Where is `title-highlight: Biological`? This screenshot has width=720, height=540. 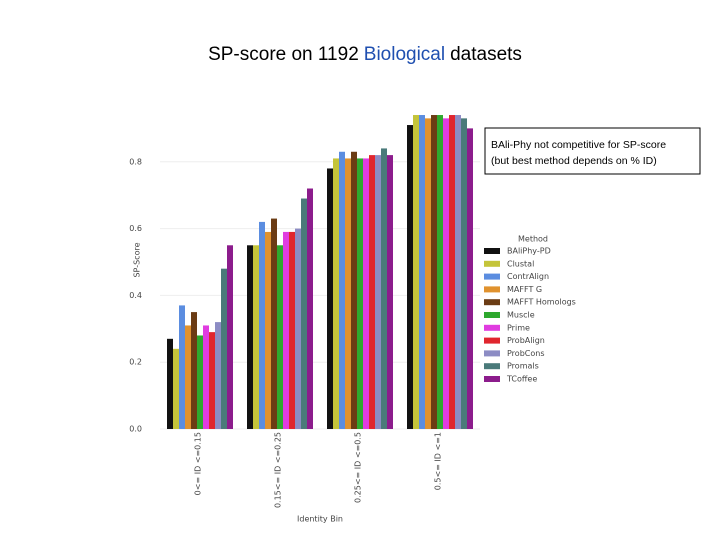 title-highlight: Biological is located at coordinates (404, 54).